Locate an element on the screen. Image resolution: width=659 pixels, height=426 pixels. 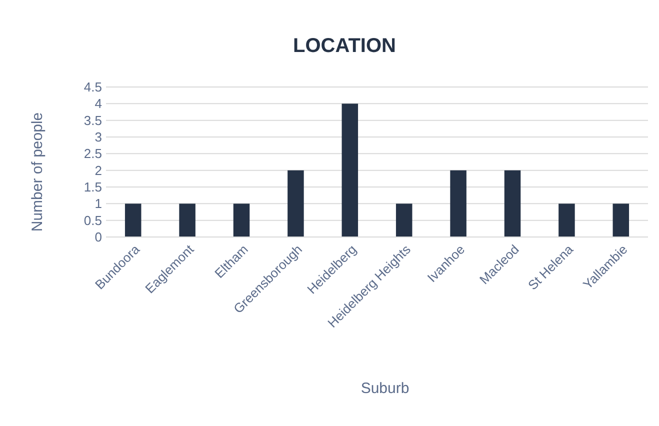
y-tick-label: 1.5 is located at coordinates (93, 187).